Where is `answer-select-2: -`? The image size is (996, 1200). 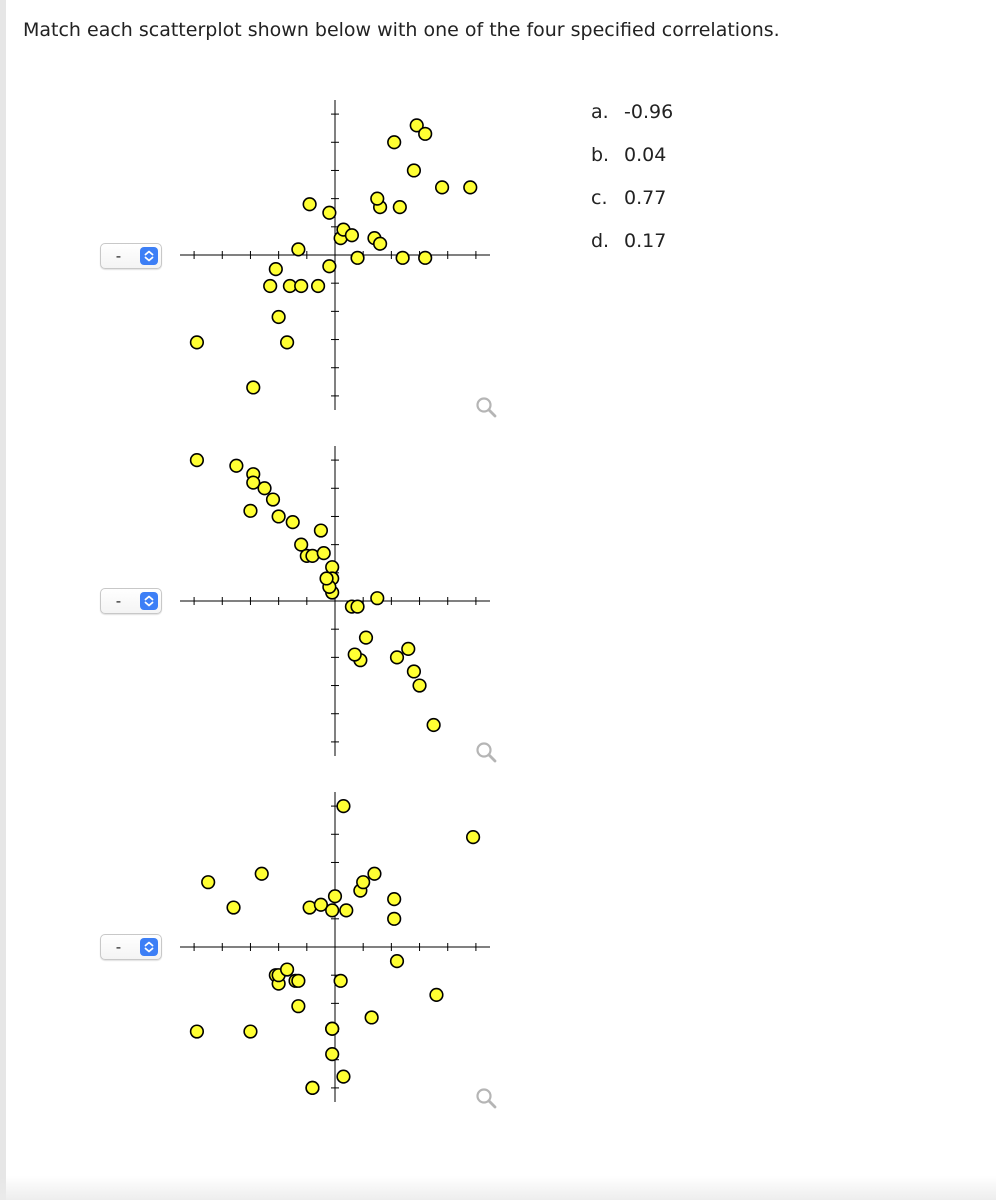 answer-select-2: - is located at coordinates (131, 601).